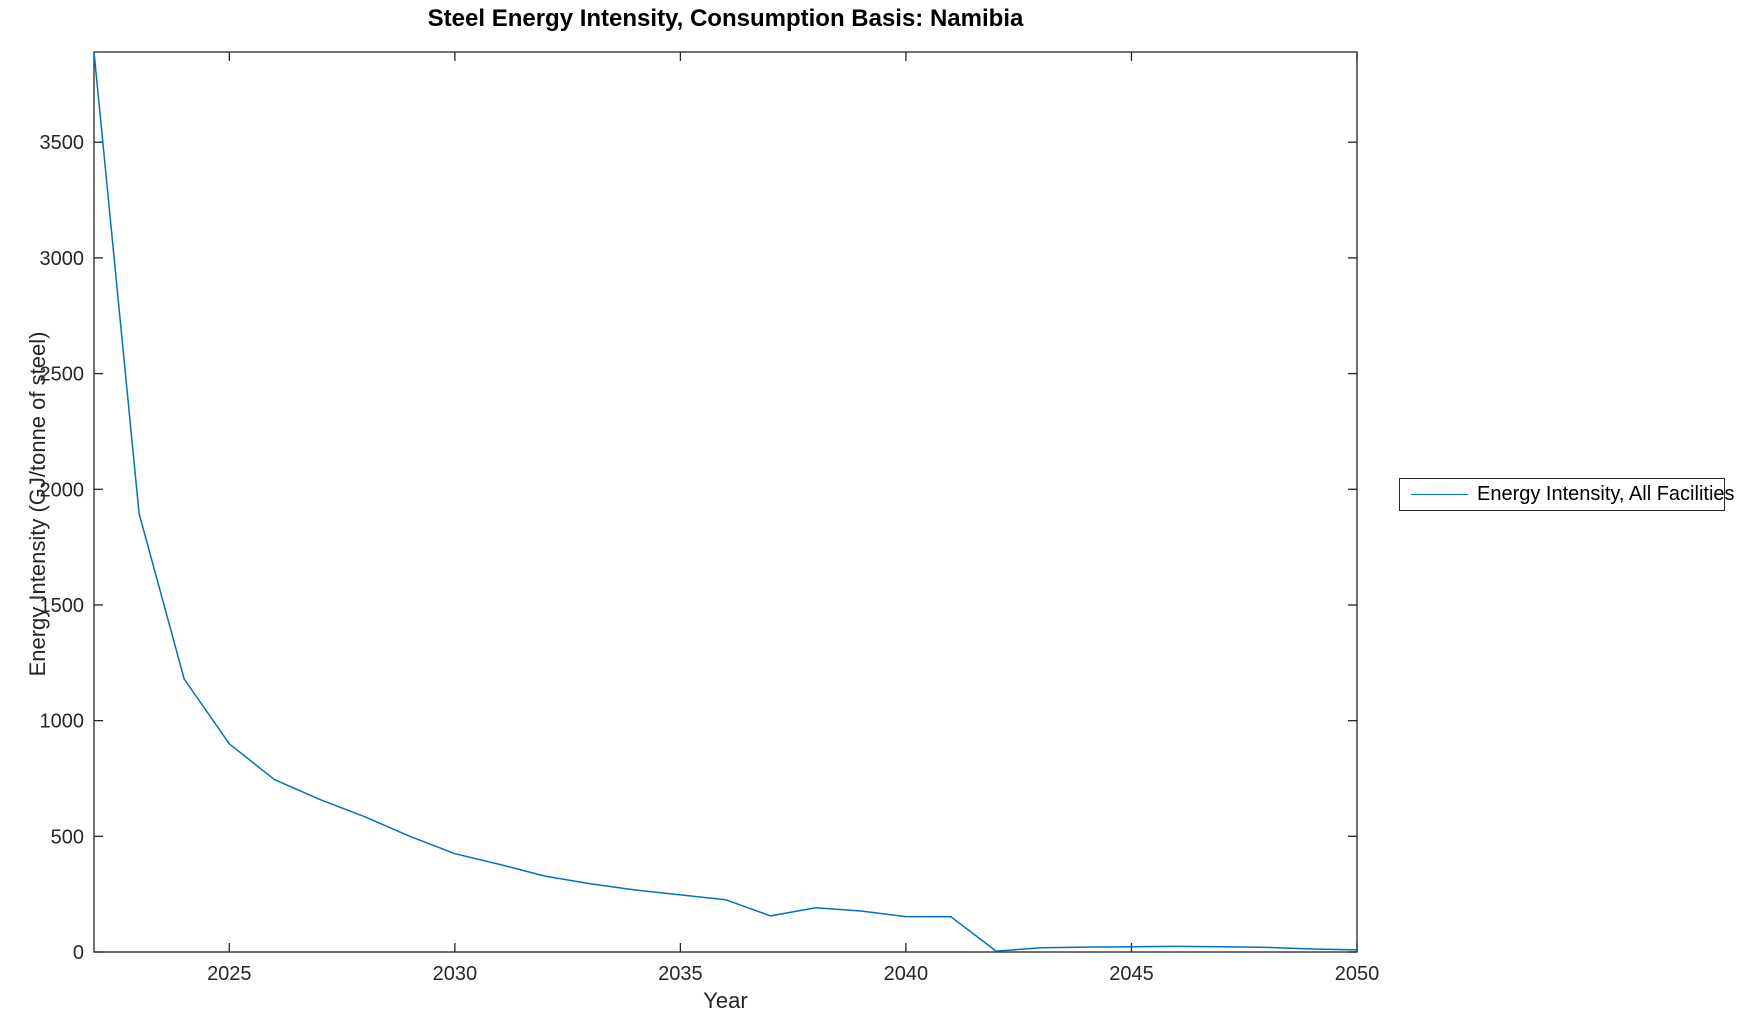 Image resolution: width=1737 pixels, height=1021 pixels. Describe the element at coordinates (906, 974) in the screenshot. I see `x-tick-label: 2040` at that location.